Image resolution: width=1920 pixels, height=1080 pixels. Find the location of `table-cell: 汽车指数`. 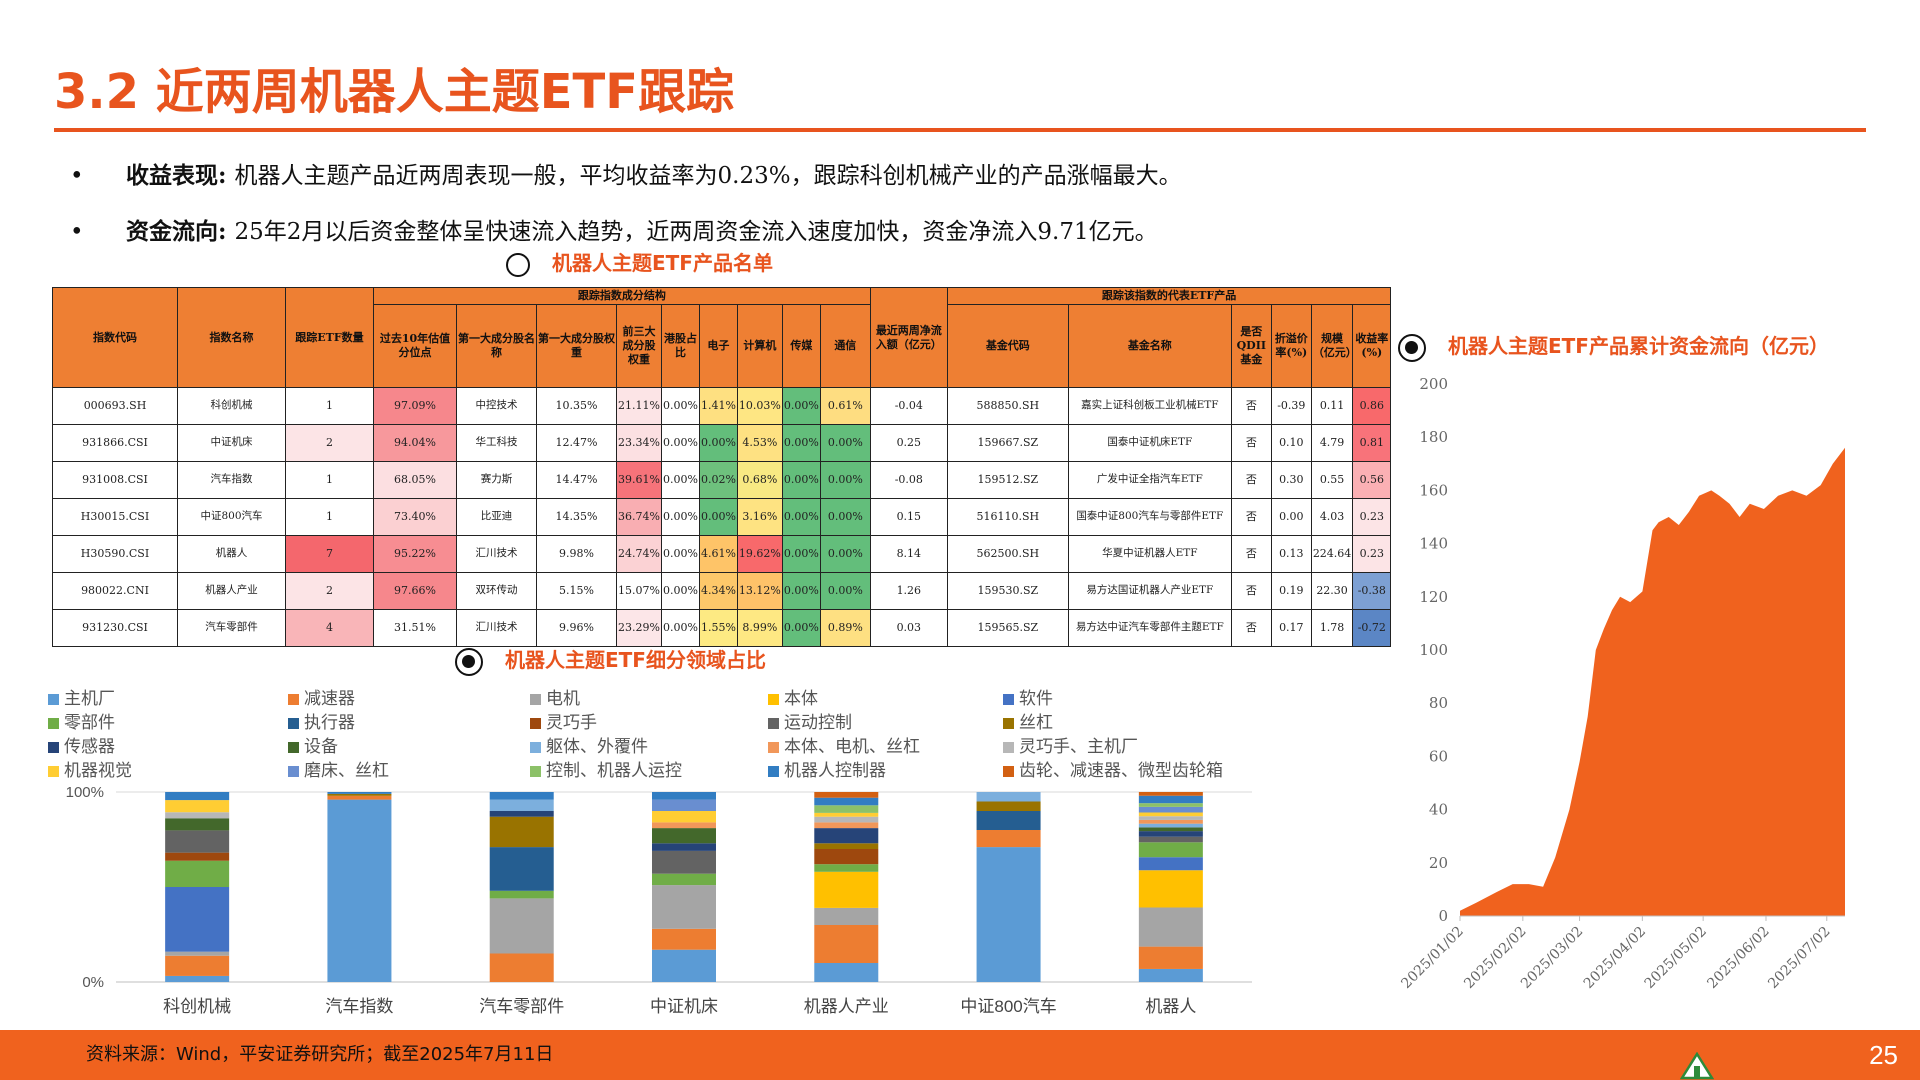

table-cell: 汽车指数 is located at coordinates (231, 480).